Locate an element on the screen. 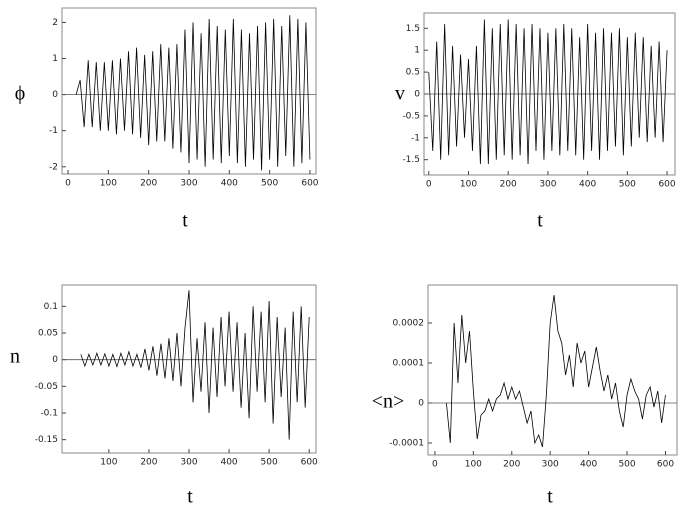 The image size is (692, 516). y-tick-label: 1.5 is located at coordinates (413, 29).